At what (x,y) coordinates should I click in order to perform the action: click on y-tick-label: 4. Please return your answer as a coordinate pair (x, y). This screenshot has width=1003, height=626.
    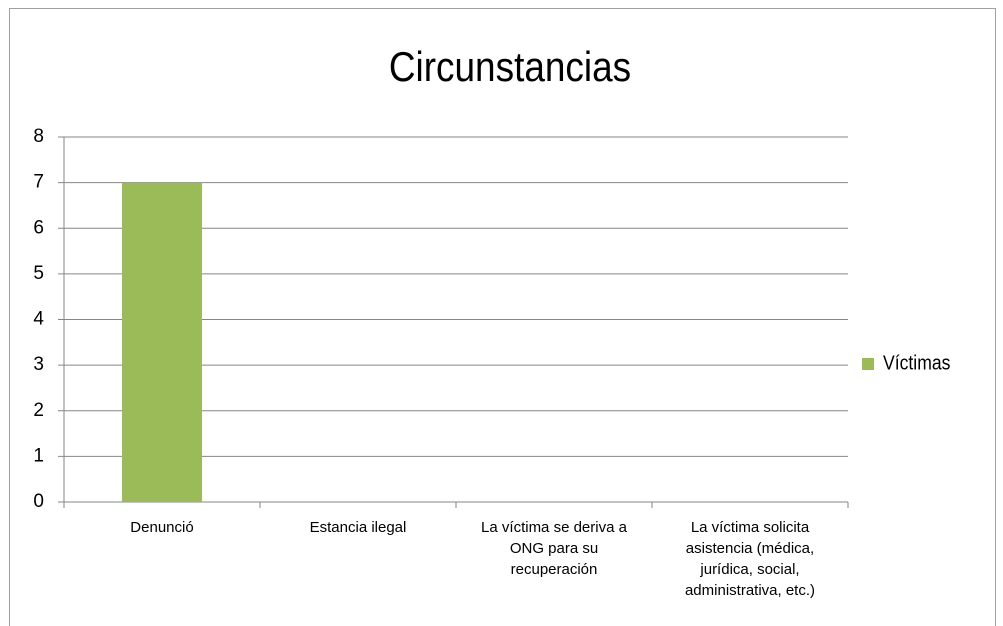
    Looking at the image, I should click on (38, 319).